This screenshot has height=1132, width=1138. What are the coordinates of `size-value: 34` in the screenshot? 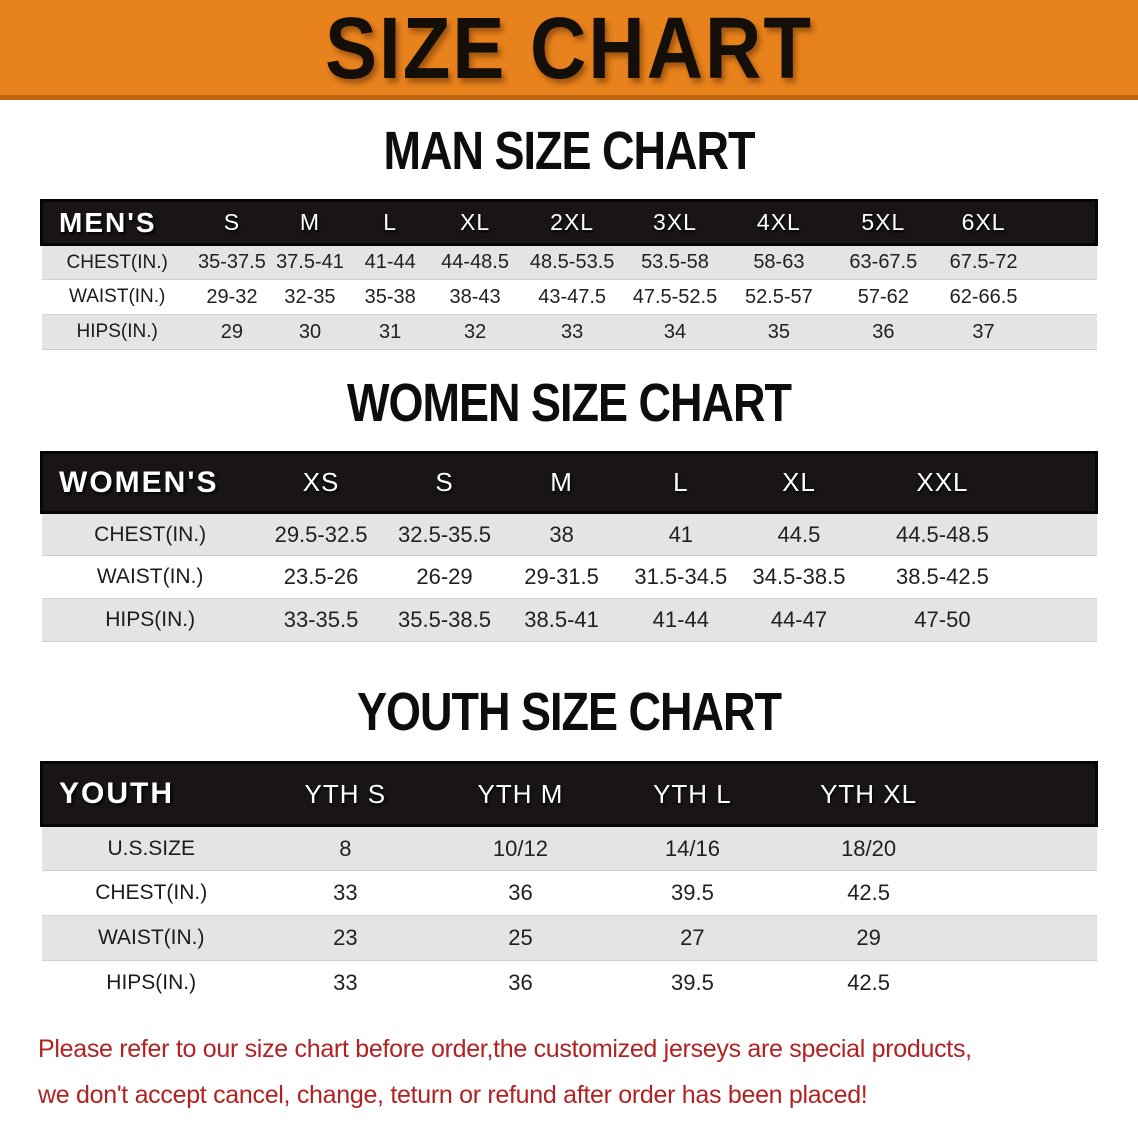 It's located at (675, 332).